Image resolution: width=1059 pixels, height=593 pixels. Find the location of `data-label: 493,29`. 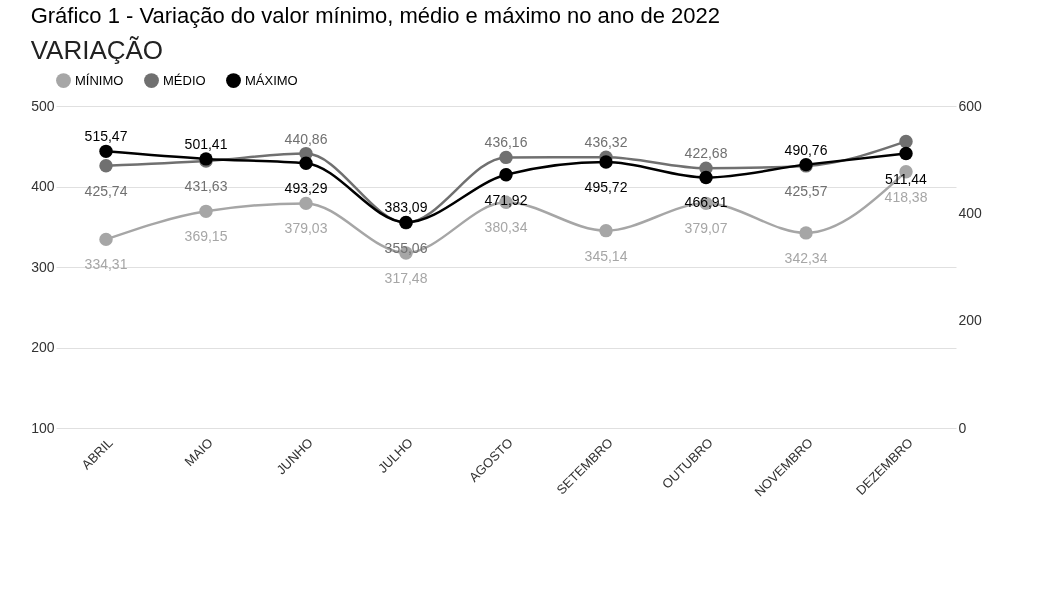

data-label: 493,29 is located at coordinates (306, 188).